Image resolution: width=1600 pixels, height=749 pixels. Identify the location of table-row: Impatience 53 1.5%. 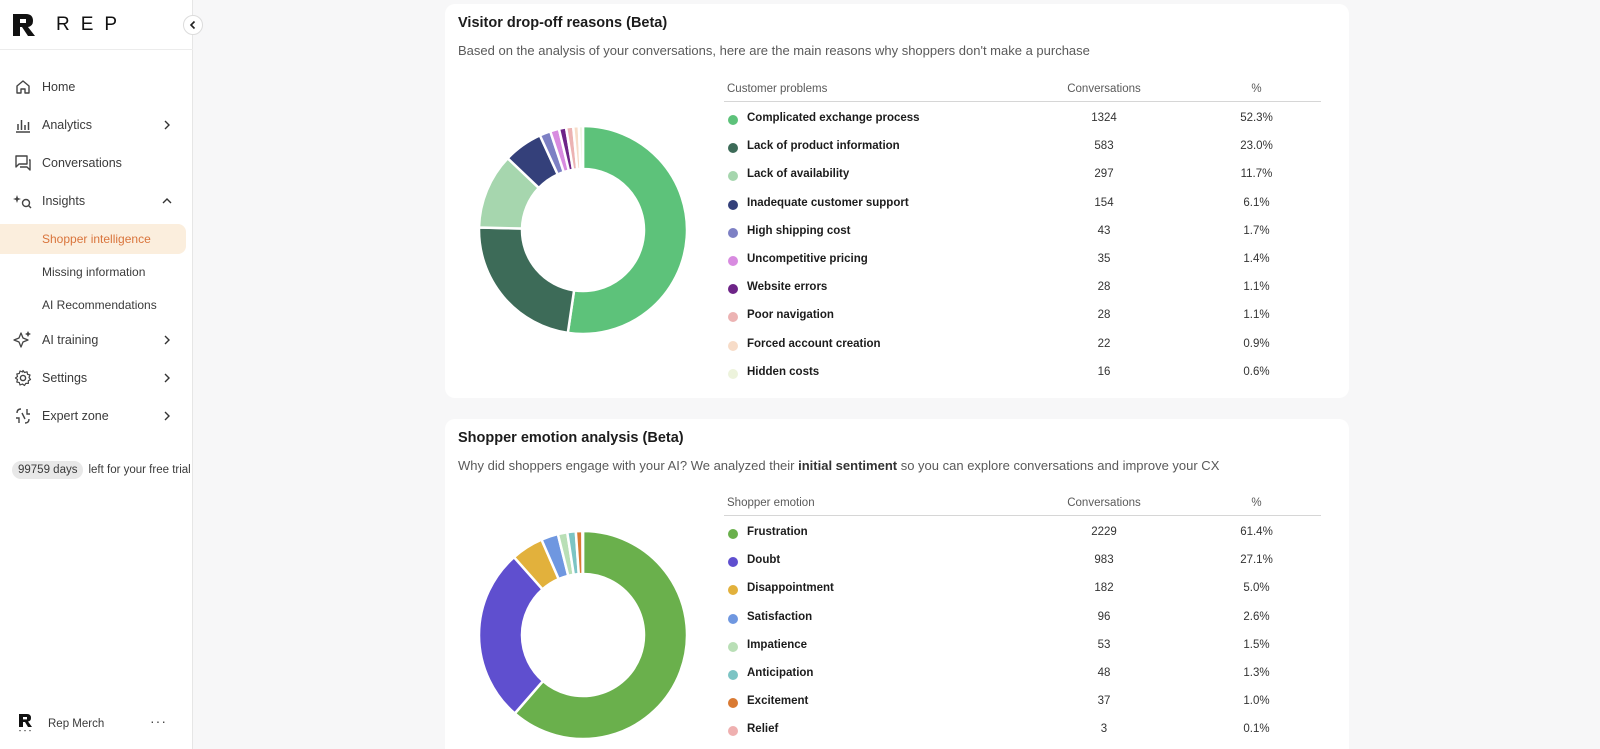
(1022, 646).